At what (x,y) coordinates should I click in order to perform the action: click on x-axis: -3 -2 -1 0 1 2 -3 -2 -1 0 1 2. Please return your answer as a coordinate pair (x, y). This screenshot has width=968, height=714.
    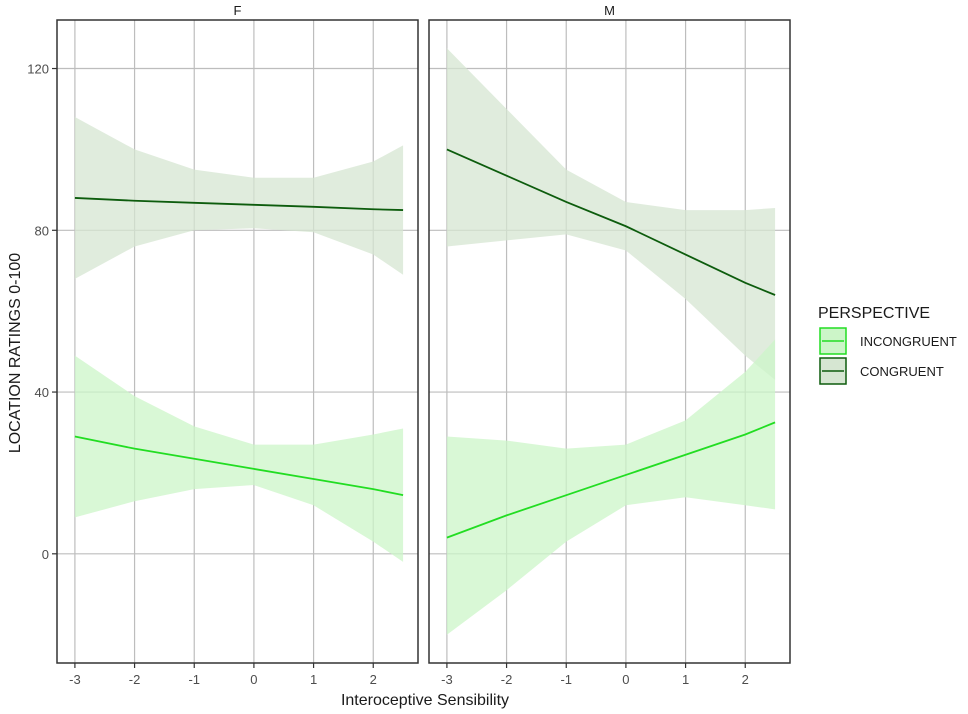
    Looking at the image, I should click on (409, 675).